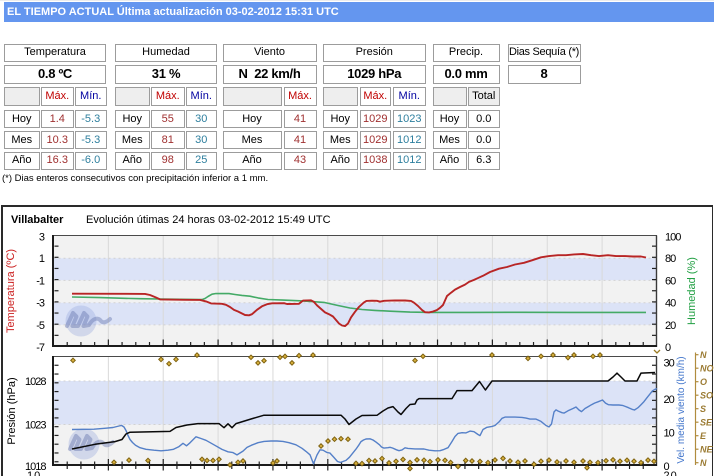 The image size is (714, 476). What do you see at coordinates (670, 304) in the screenshot?
I see `svg-text: 40` at bounding box center [670, 304].